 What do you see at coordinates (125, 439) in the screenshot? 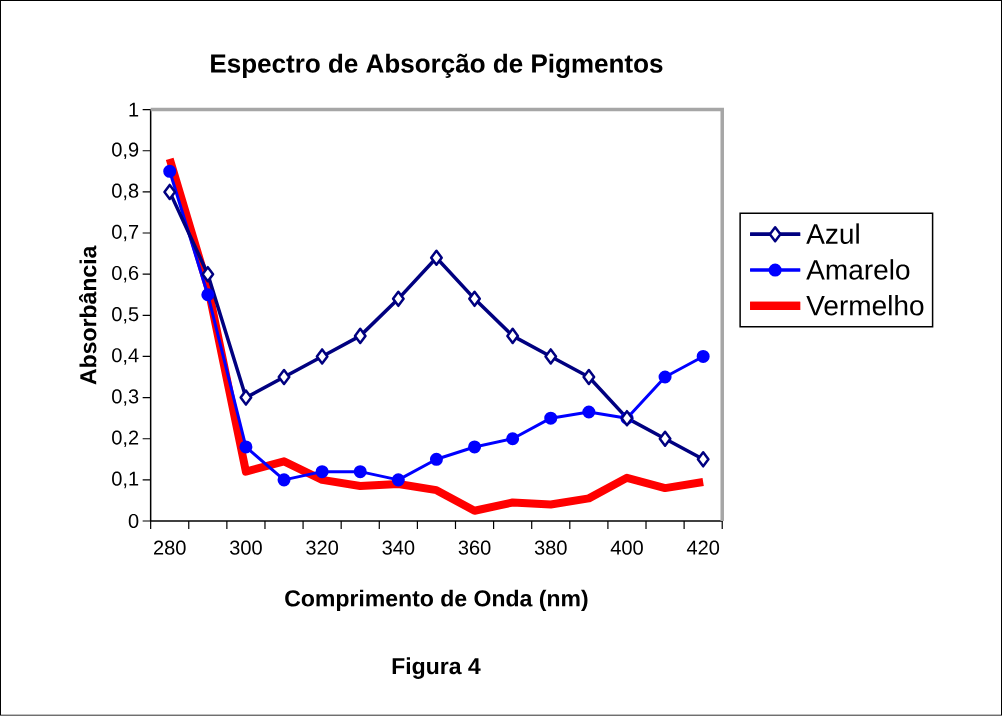
I see `y-tick-label: 0,2` at bounding box center [125, 439].